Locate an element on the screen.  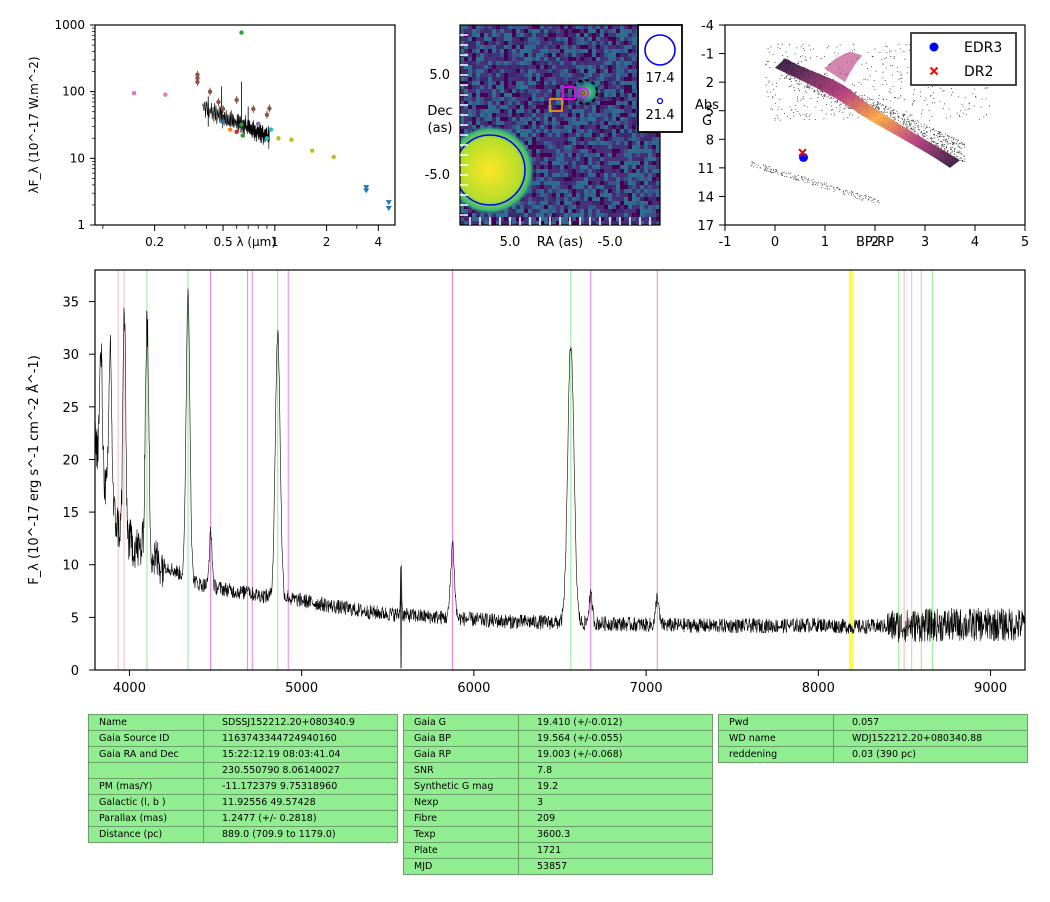
sed-xtick-label: 0.5 is located at coordinates (223, 242).